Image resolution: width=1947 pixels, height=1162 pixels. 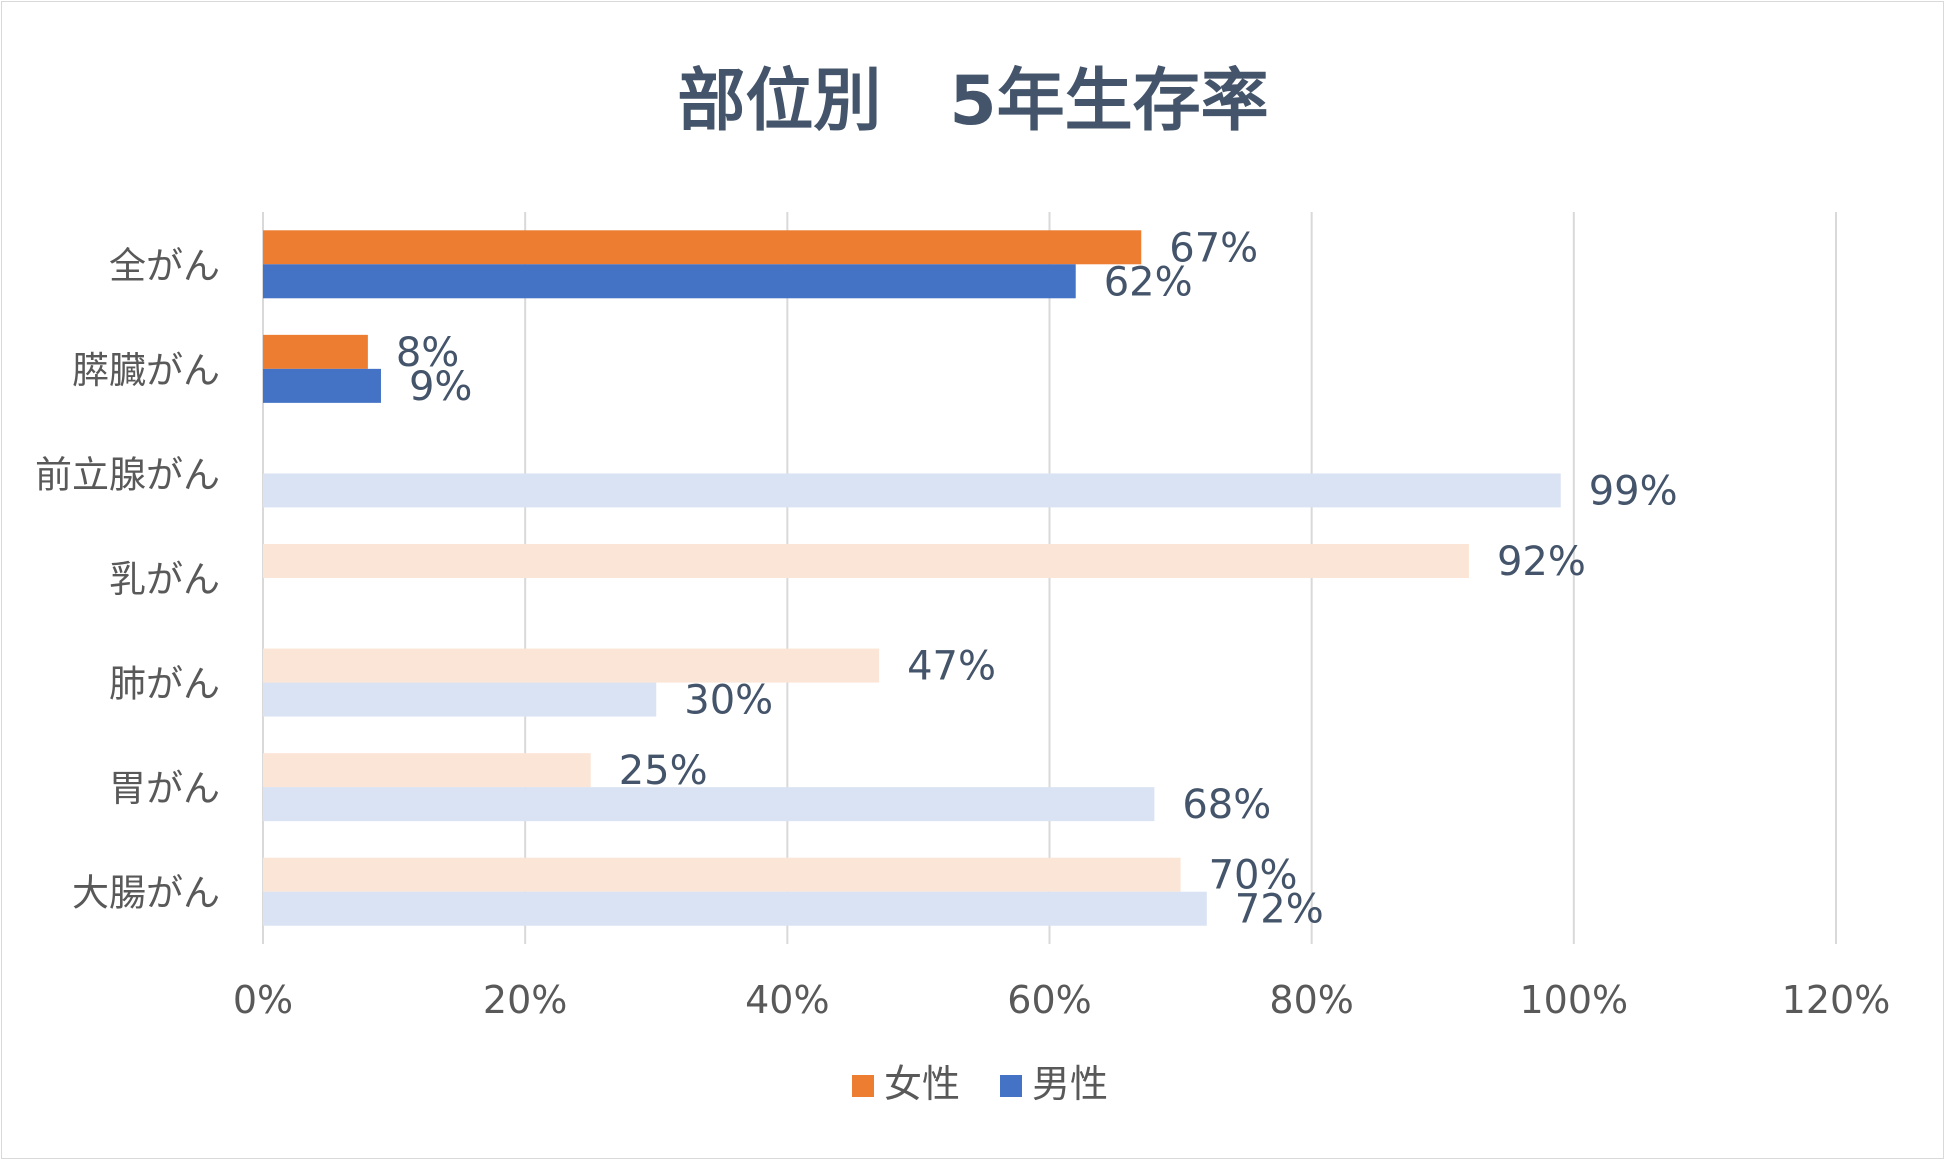 What do you see at coordinates (728, 701) in the screenshot?
I see `data-label: 30%` at bounding box center [728, 701].